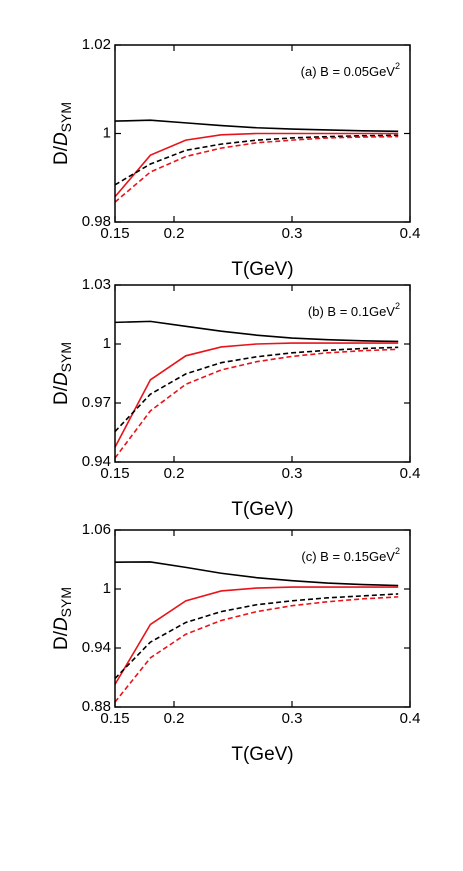  I want to click on annotation: (b) B = 0.1GeV2, so click(354, 310).